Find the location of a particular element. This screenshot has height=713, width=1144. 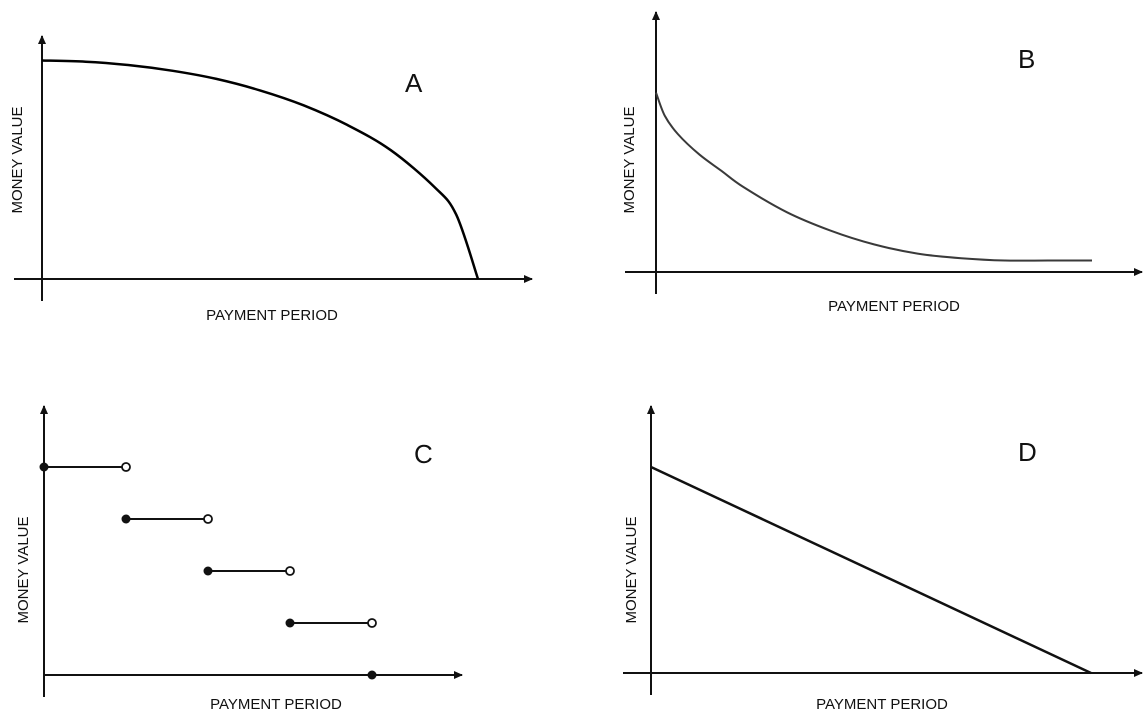

final-point is located at coordinates (372, 675).